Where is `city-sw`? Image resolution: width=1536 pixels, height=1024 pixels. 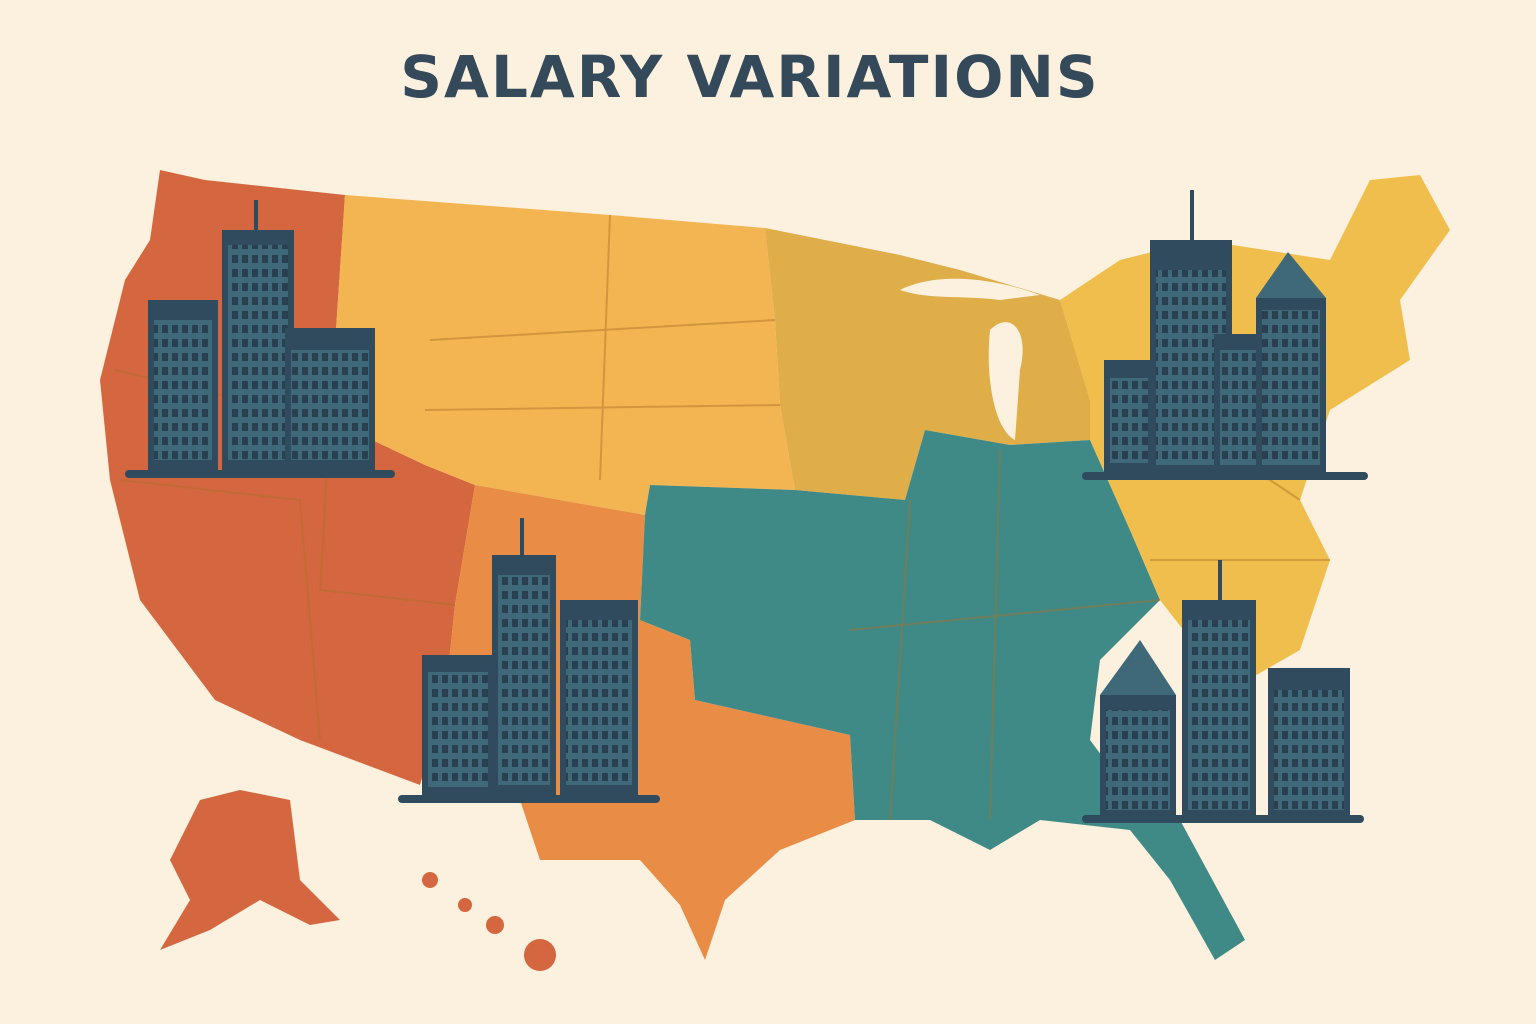
city-sw is located at coordinates (529, 660).